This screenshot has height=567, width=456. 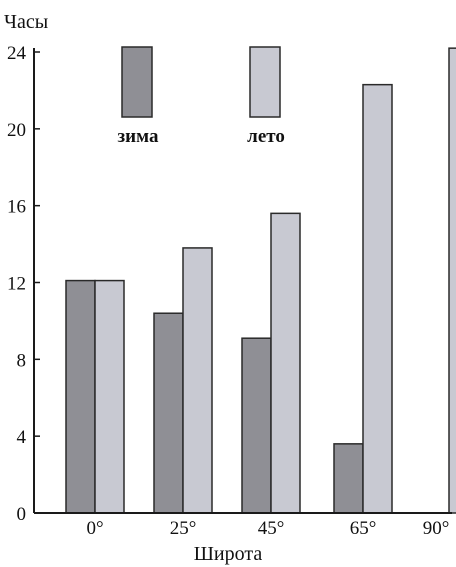 What do you see at coordinates (17, 53) in the screenshot?
I see `y-tick-label: 24` at bounding box center [17, 53].